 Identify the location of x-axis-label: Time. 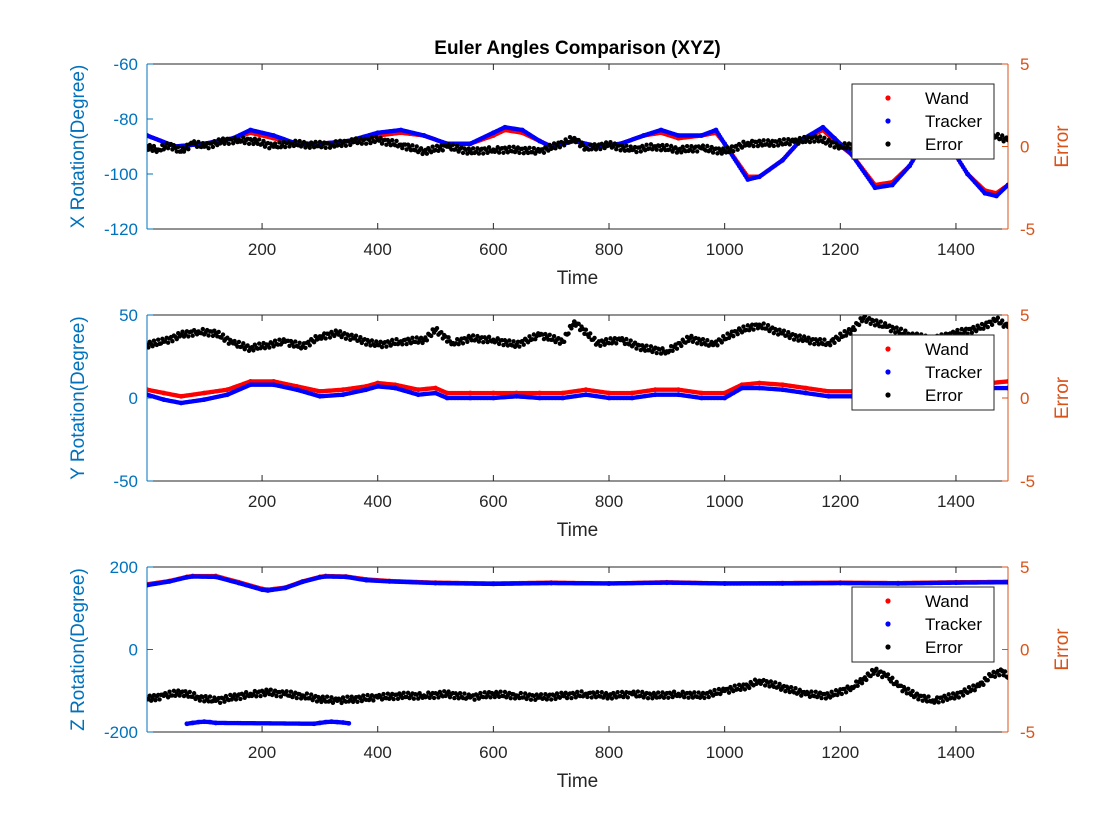
(578, 278).